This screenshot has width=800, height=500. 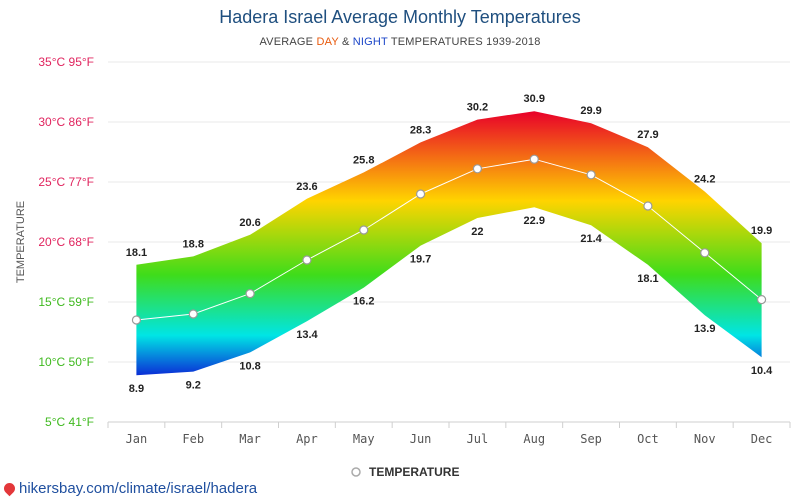 I want to click on x-tick-label: Apr, so click(x=307, y=439).